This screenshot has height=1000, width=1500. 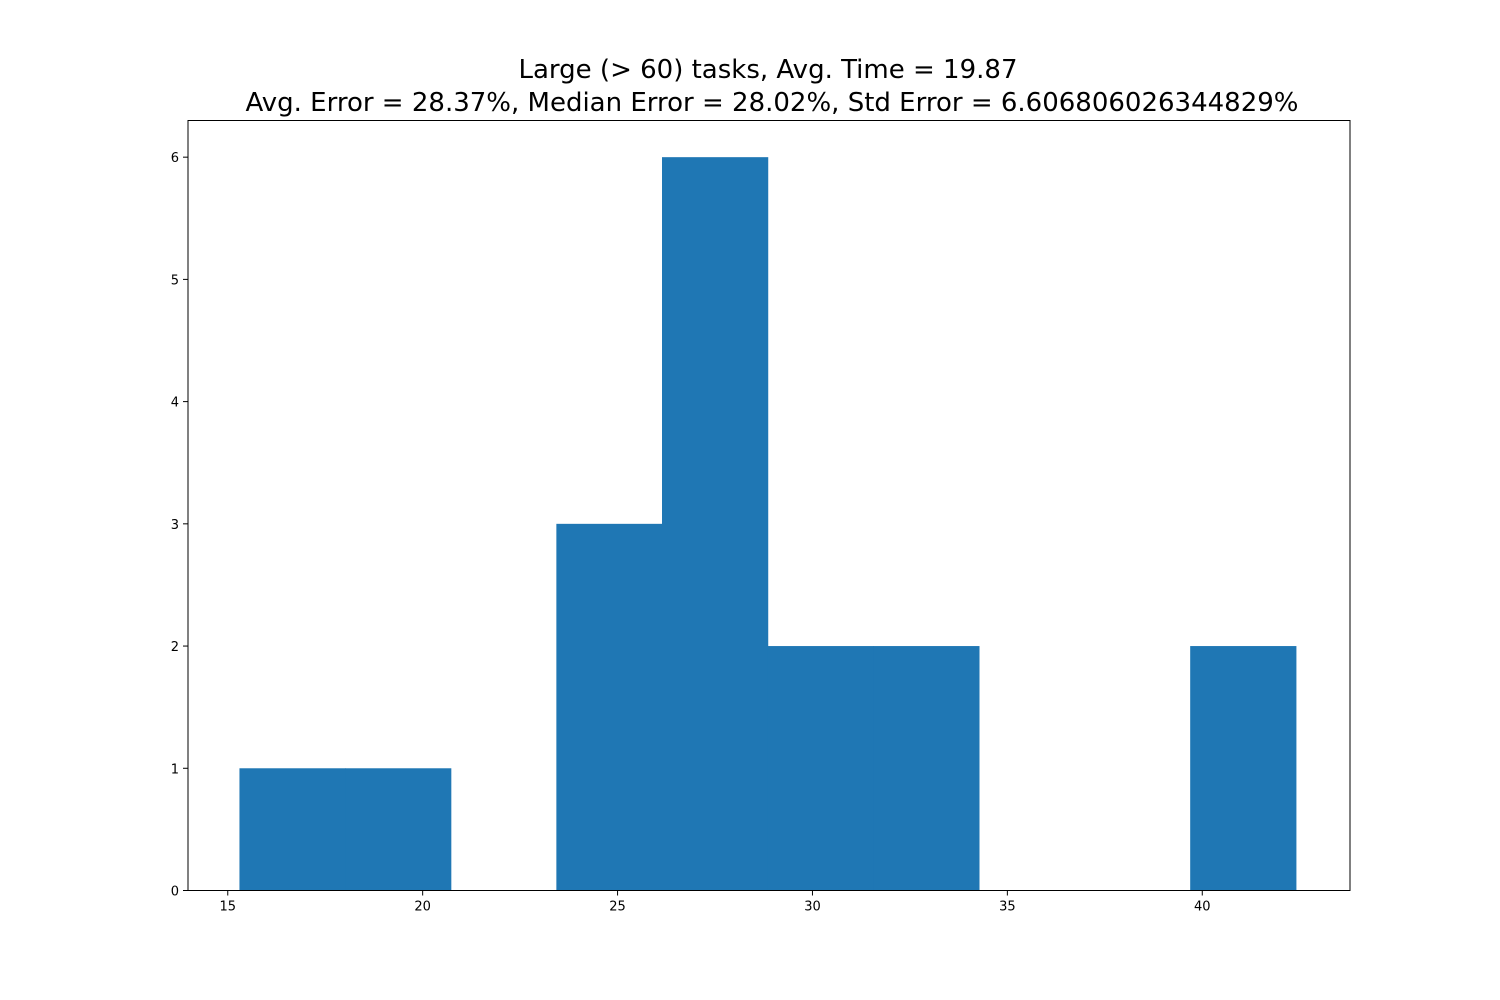 What do you see at coordinates (175, 892) in the screenshot?
I see `y-tick-label: 0` at bounding box center [175, 892].